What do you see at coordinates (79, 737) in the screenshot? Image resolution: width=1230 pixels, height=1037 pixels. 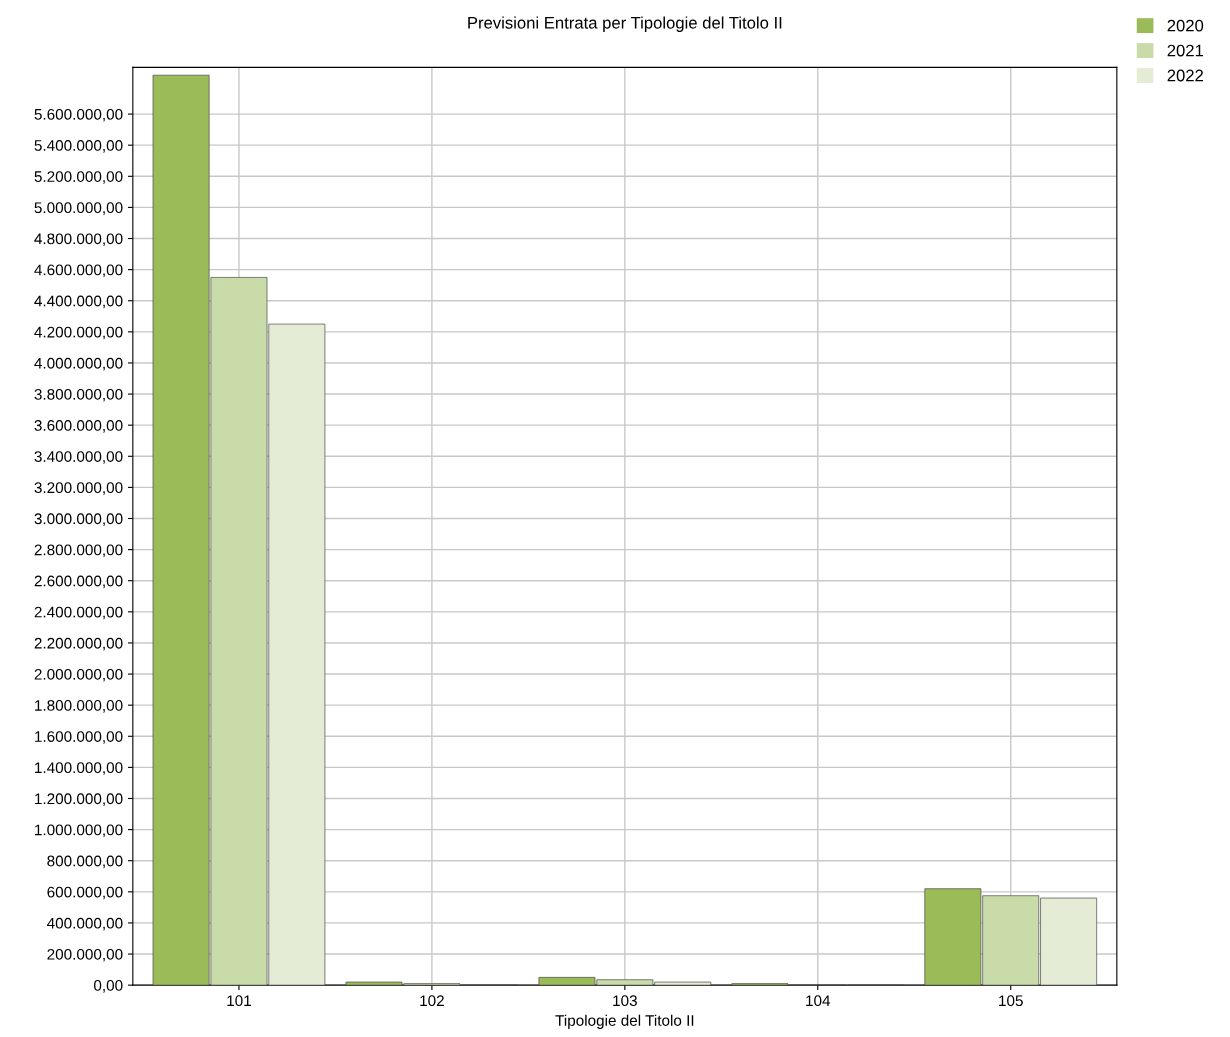 I see `y-tick-label: 1.600.000,00` at bounding box center [79, 737].